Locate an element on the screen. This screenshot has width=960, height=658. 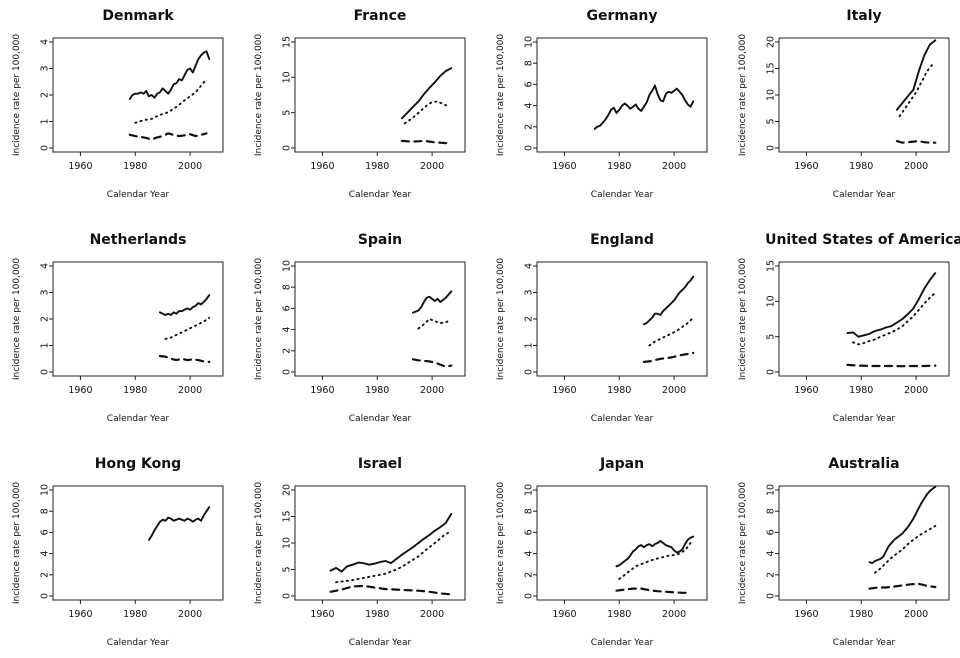
panel-title: Hong Kong is located at coordinates (138, 464).